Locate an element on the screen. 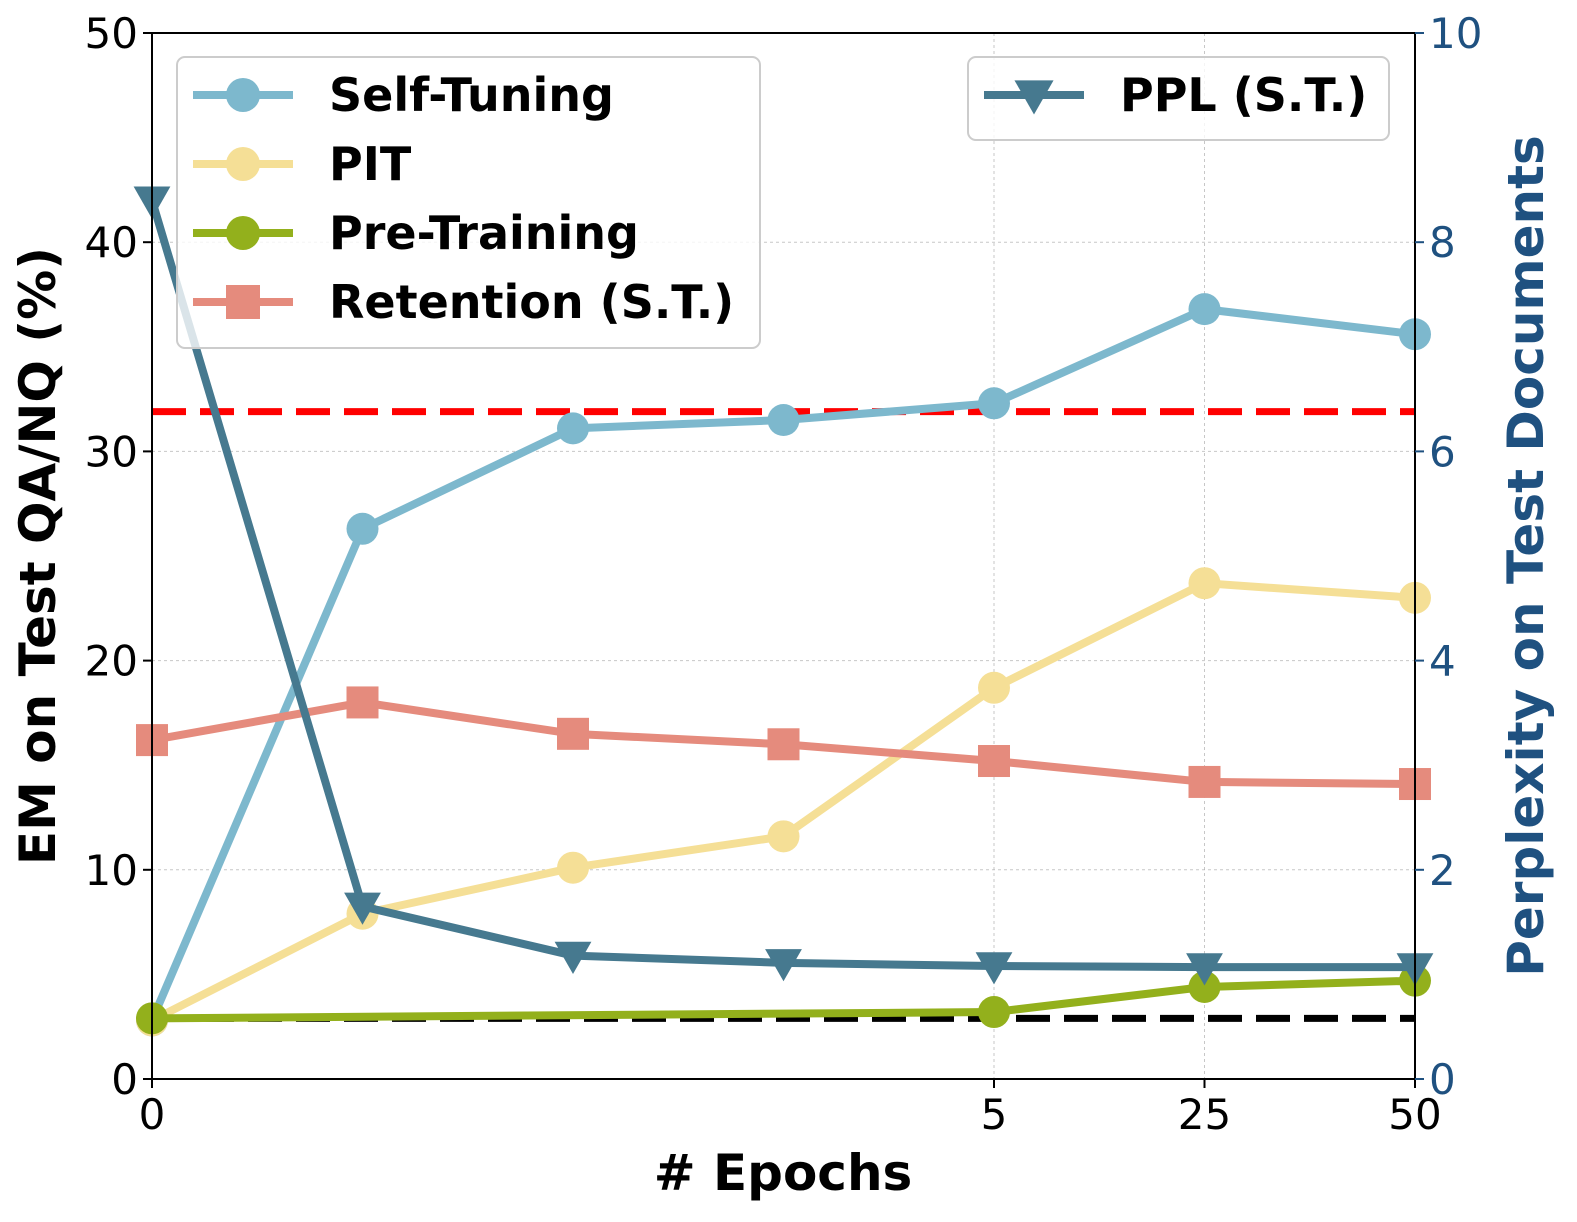  legend-entry-label: Pre-Training is located at coordinates (484, 233).